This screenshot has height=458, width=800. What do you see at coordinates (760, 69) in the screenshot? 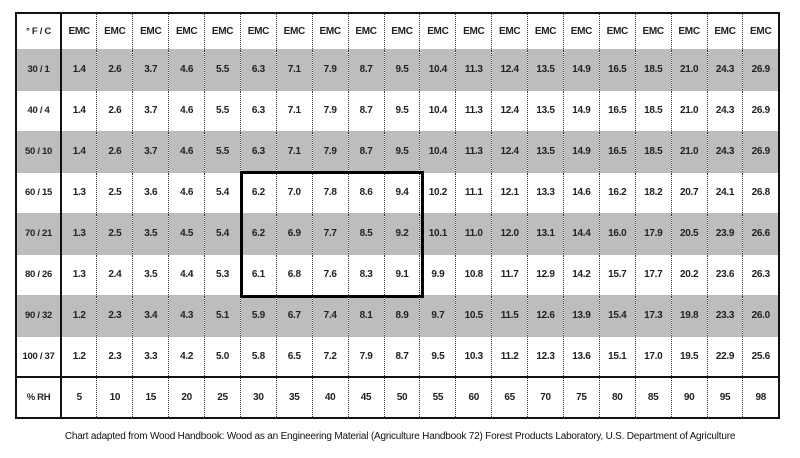
I see `cell: 26.9` at bounding box center [760, 69].